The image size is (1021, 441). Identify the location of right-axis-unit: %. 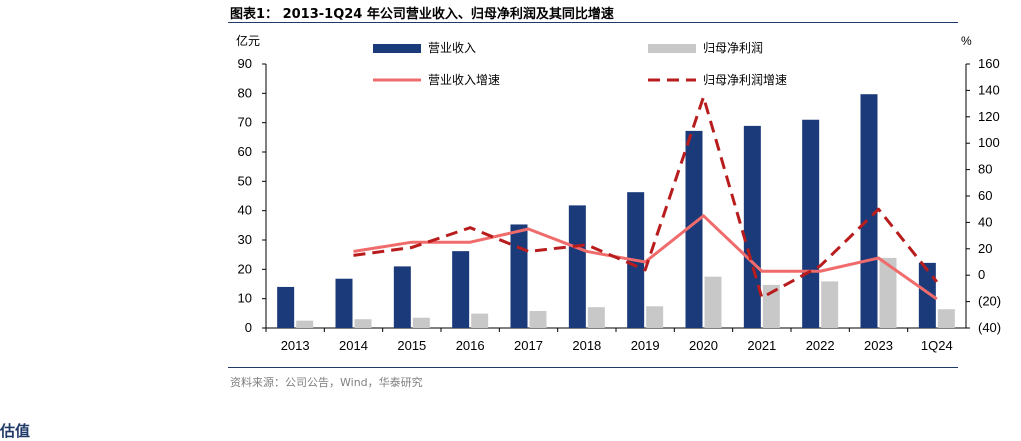
(966, 41).